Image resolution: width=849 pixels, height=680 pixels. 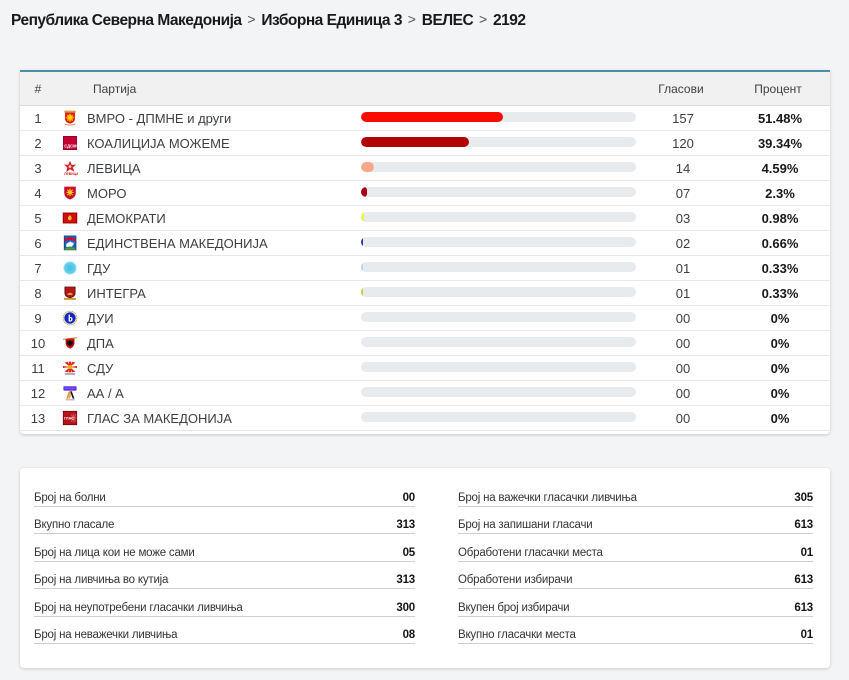 What do you see at coordinates (70, 146) in the screenshot?
I see `svg-text: СДСМ` at bounding box center [70, 146].